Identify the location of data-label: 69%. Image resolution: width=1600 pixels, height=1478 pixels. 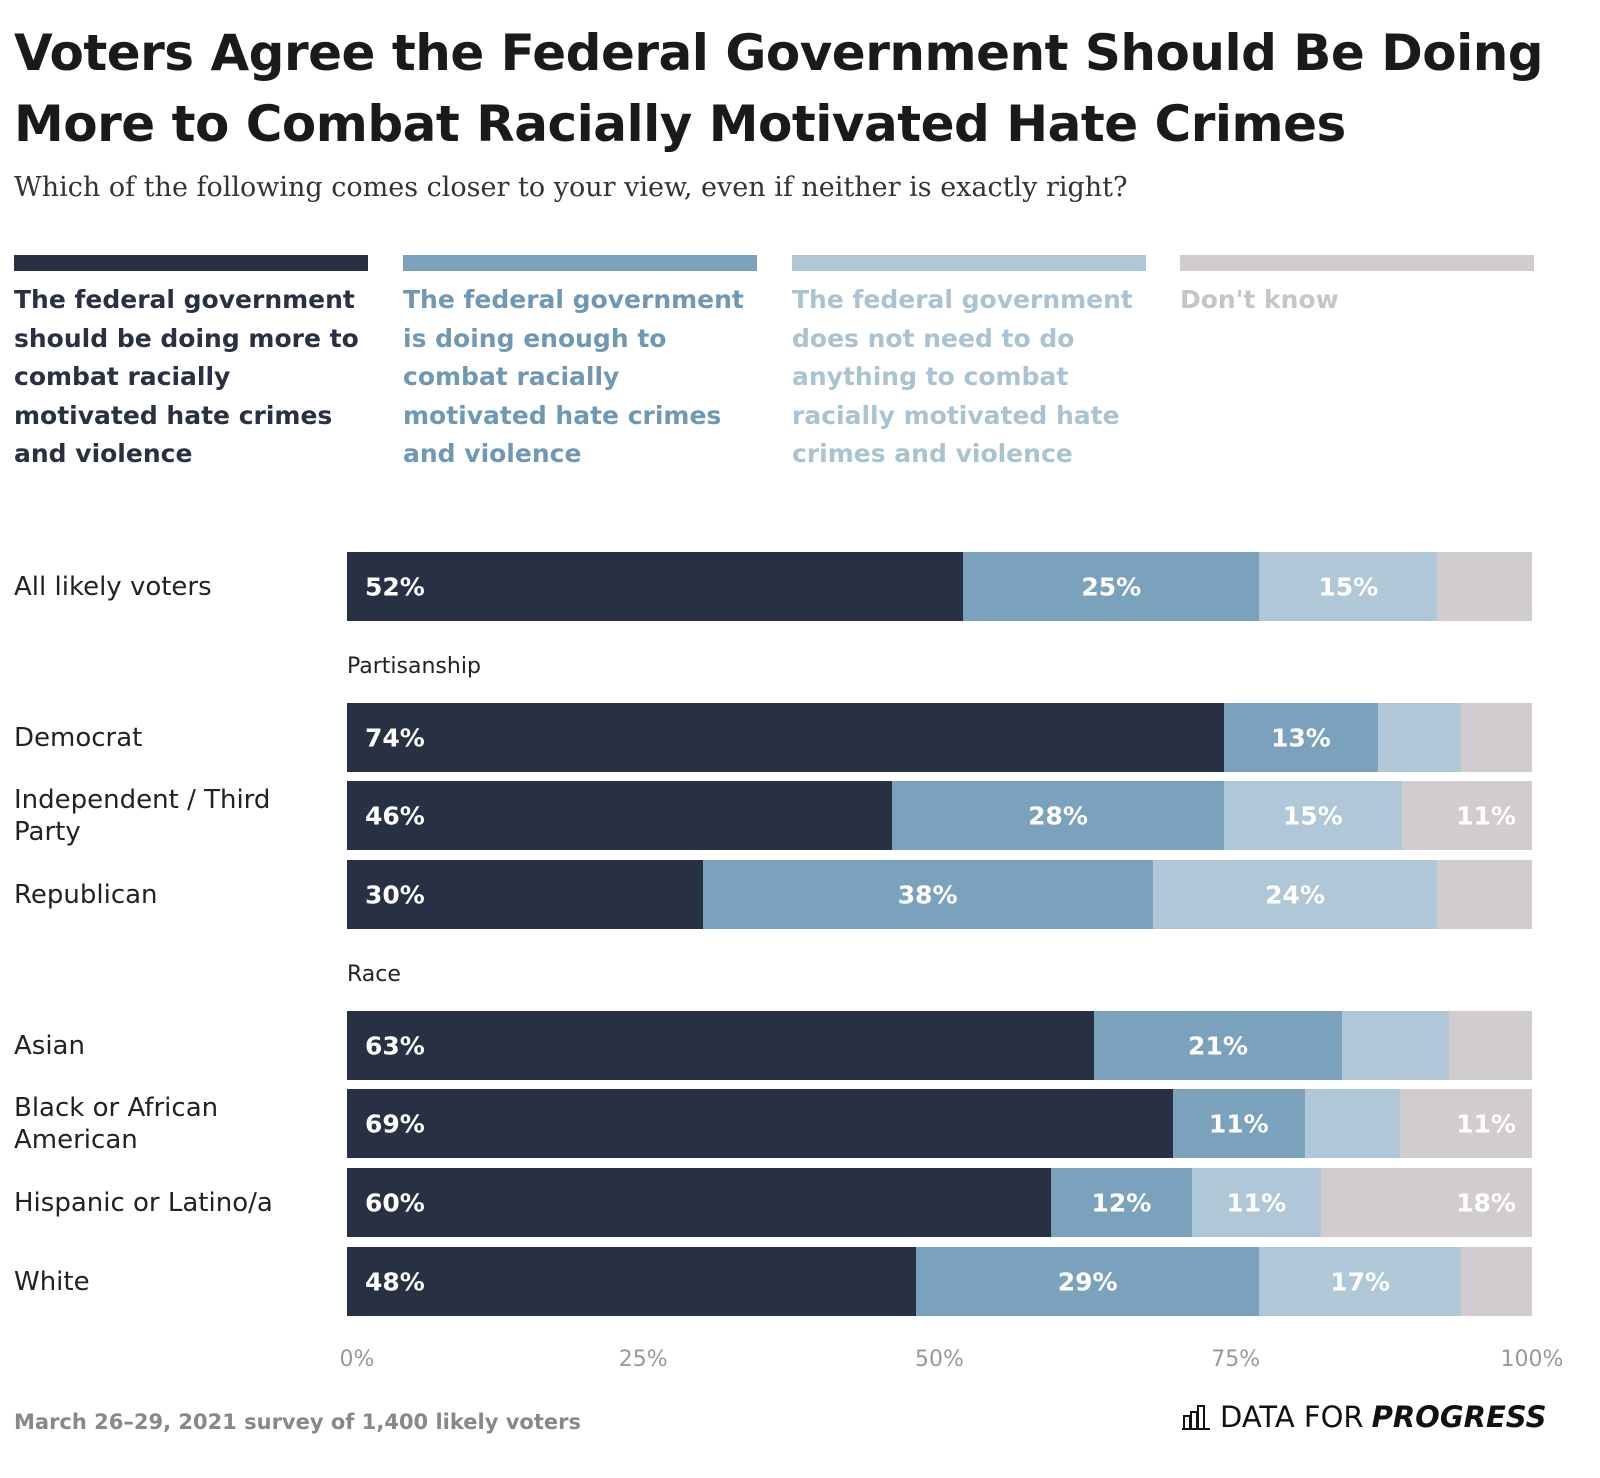
(395, 1123).